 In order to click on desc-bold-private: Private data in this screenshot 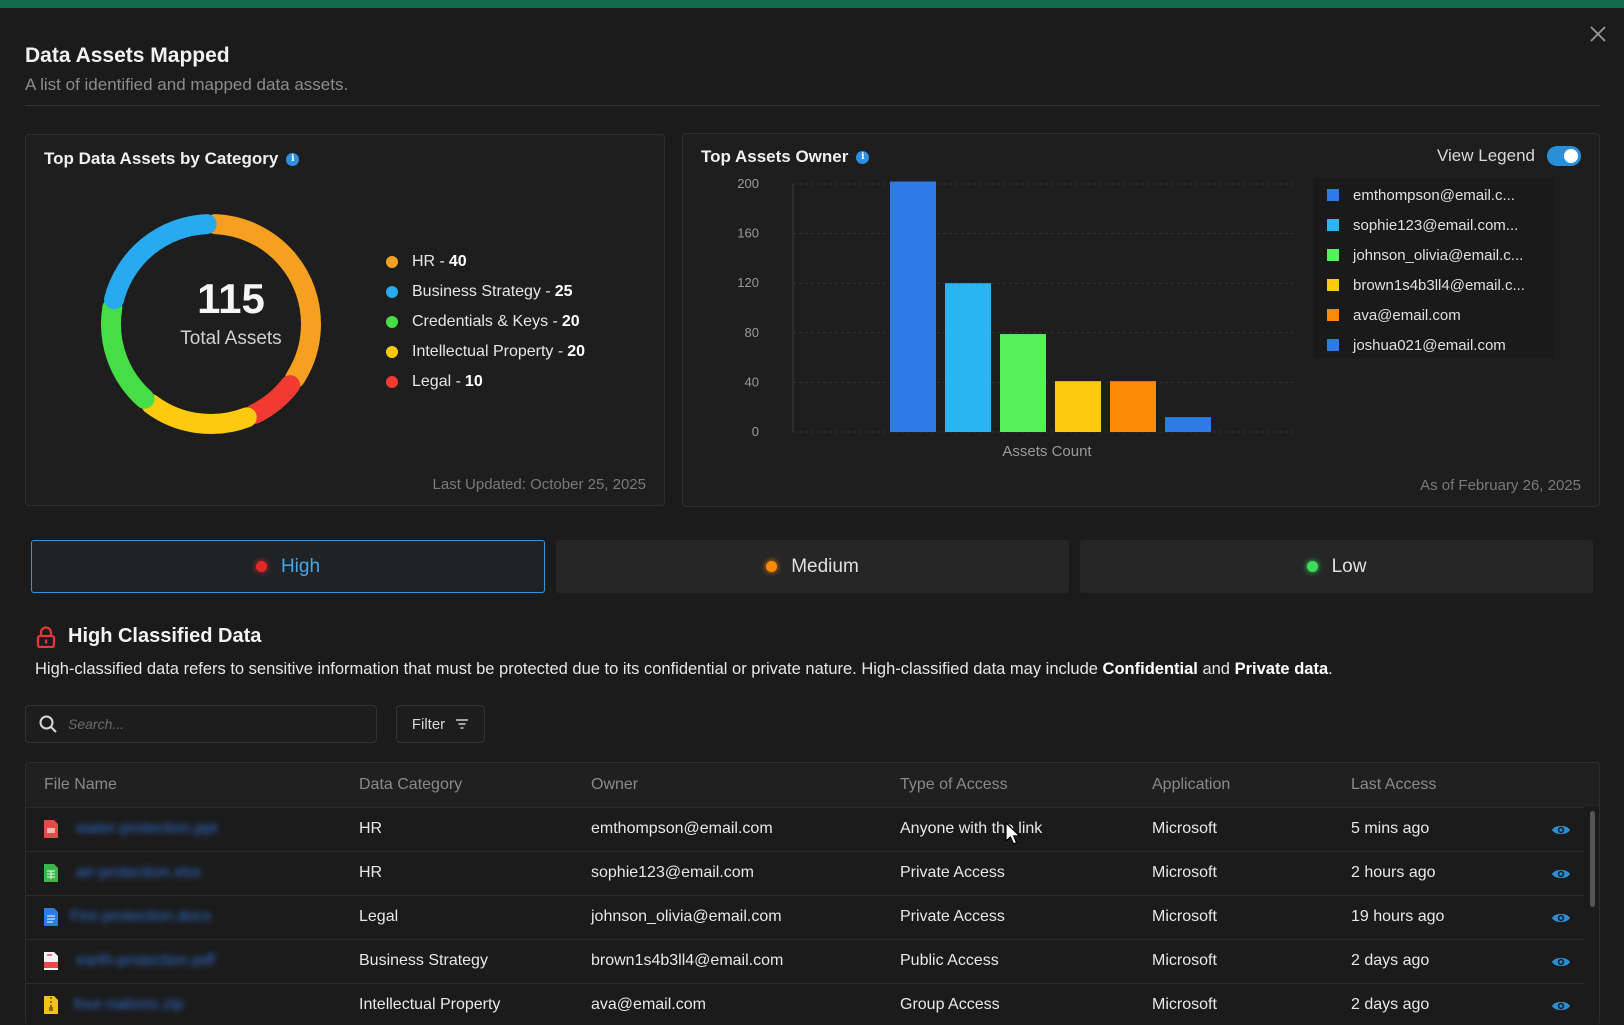, I will do `click(1281, 669)`.